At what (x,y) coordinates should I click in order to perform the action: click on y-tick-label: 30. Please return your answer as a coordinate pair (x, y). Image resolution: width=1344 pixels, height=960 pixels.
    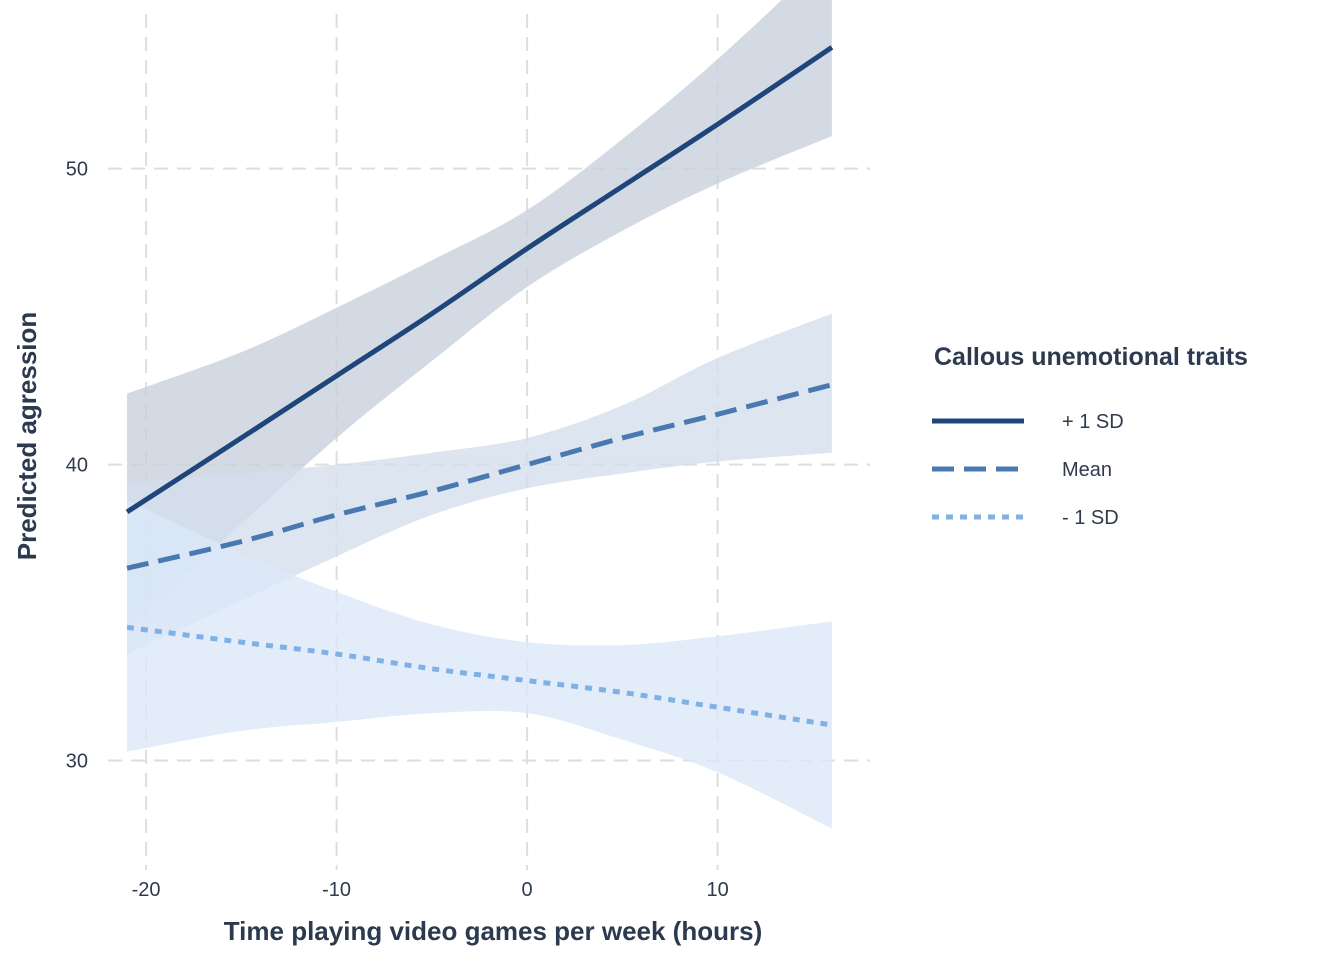
    Looking at the image, I should click on (77, 762).